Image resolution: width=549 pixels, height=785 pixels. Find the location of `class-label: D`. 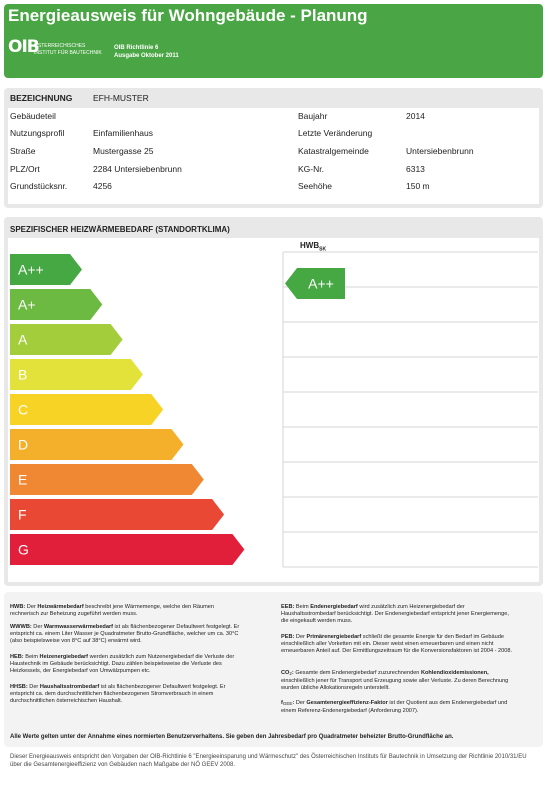

class-label: D is located at coordinates (23, 445).